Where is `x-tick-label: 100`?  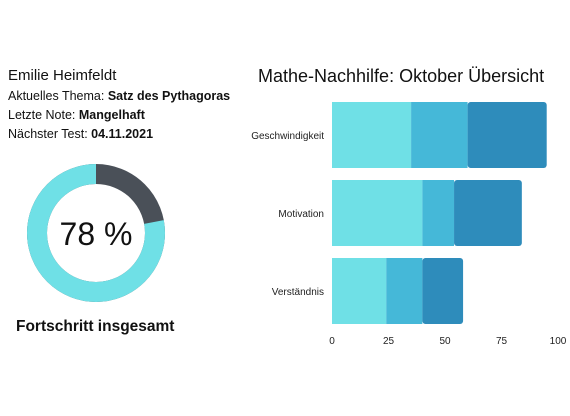 x-tick-label: 100 is located at coordinates (558, 341).